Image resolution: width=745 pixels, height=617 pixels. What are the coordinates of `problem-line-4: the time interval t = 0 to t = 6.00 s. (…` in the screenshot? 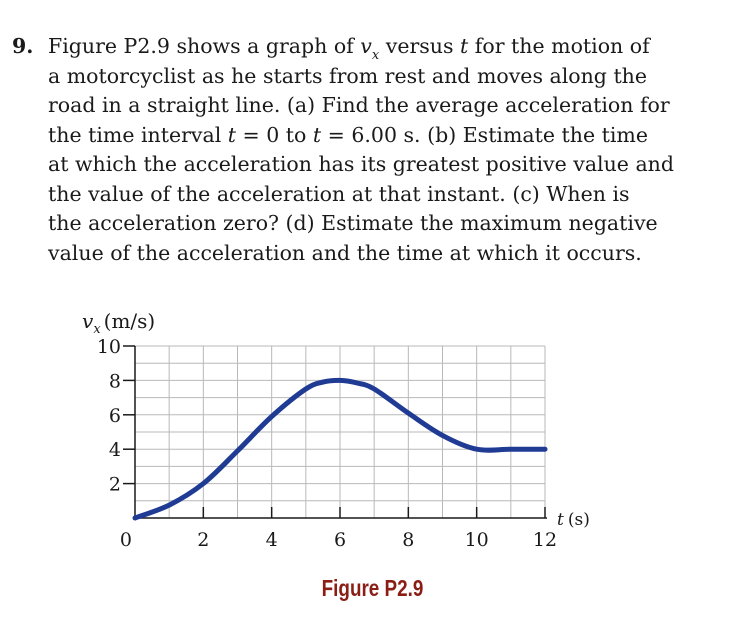 It's located at (352, 136).